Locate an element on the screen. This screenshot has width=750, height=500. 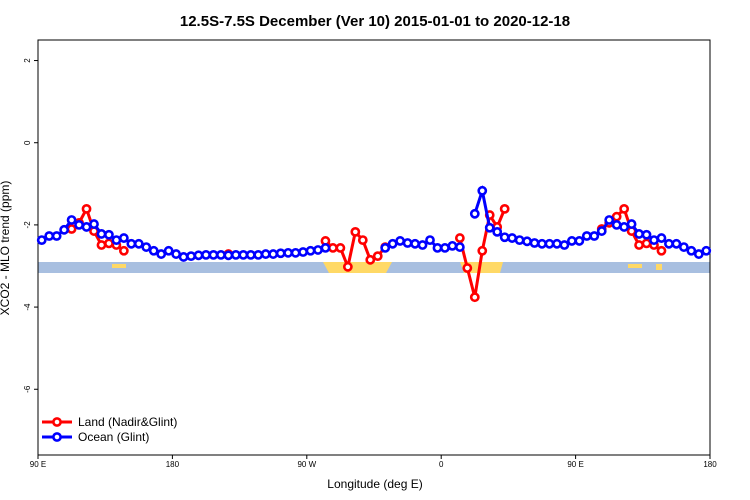
surface-strip is located at coordinates (374, 267).